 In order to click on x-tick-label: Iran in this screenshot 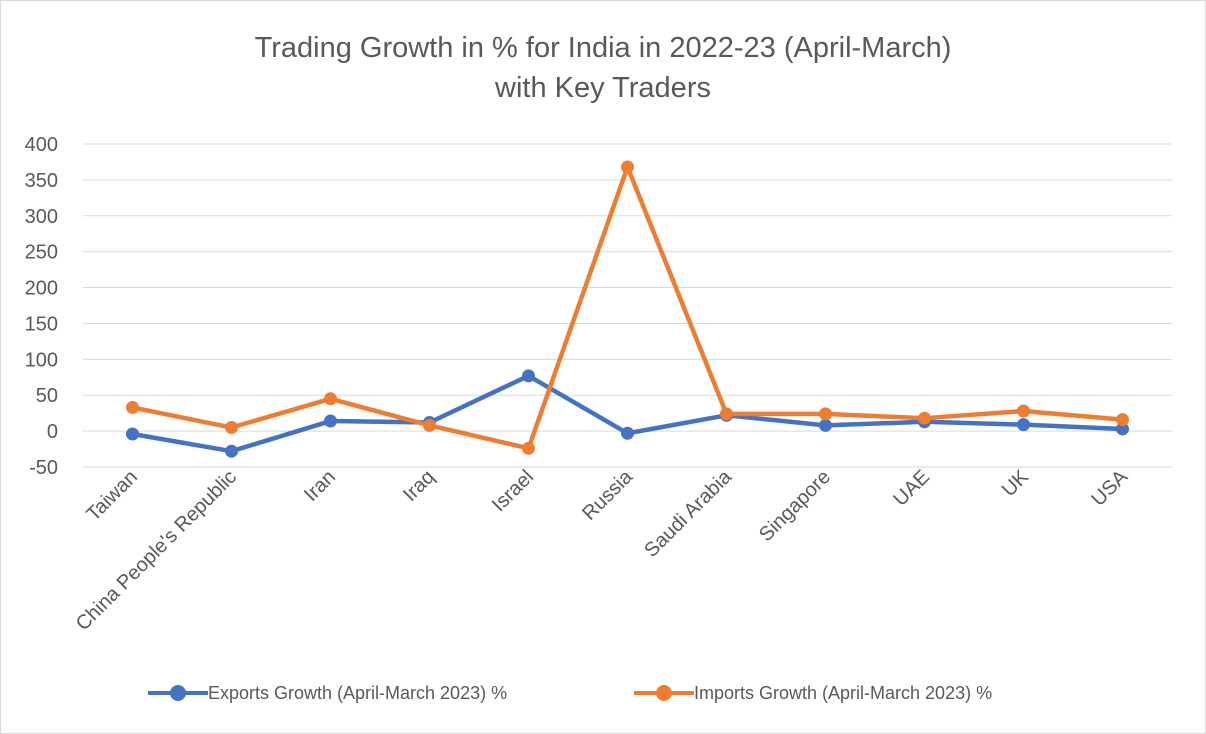, I will do `click(320, 486)`.